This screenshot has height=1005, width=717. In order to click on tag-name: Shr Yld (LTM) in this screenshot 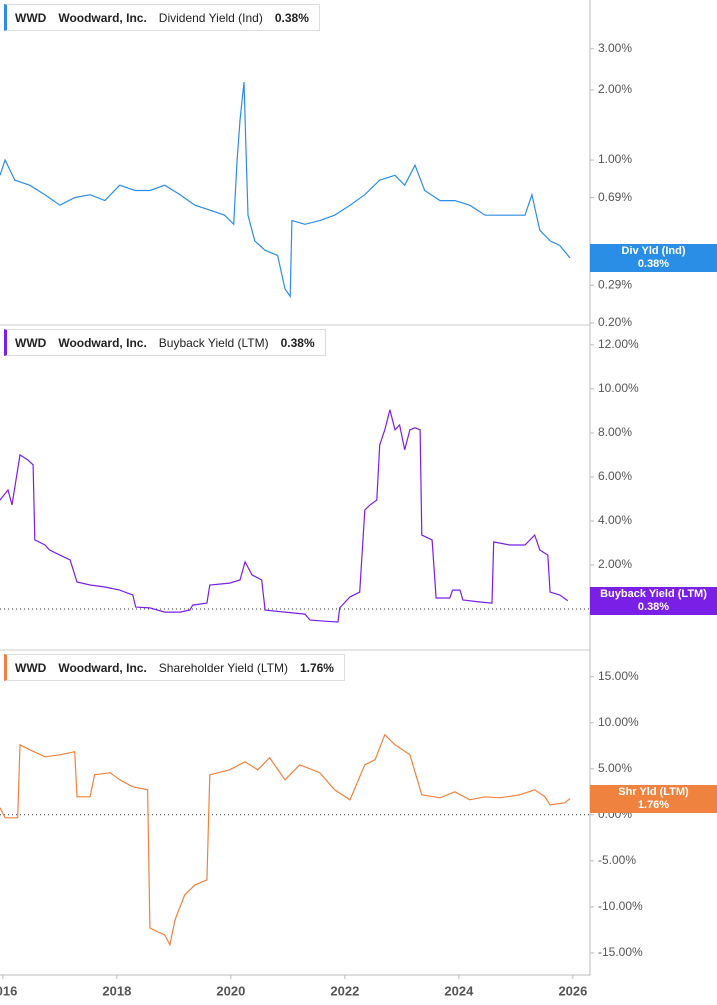, I will do `click(653, 791)`.